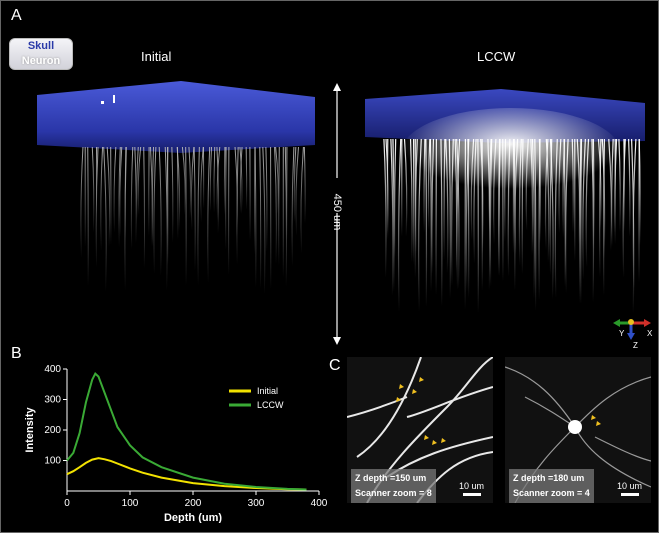 Image resolution: width=659 pixels, height=533 pixels. I want to click on initial-title: Initial, so click(156, 56).